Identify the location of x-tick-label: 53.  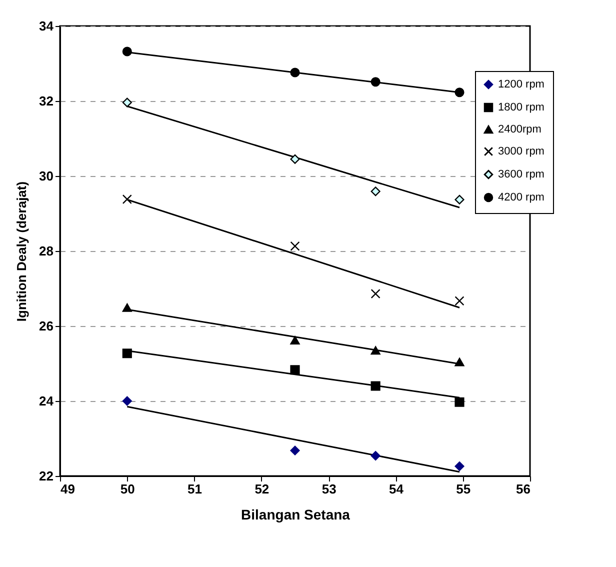
(329, 489).